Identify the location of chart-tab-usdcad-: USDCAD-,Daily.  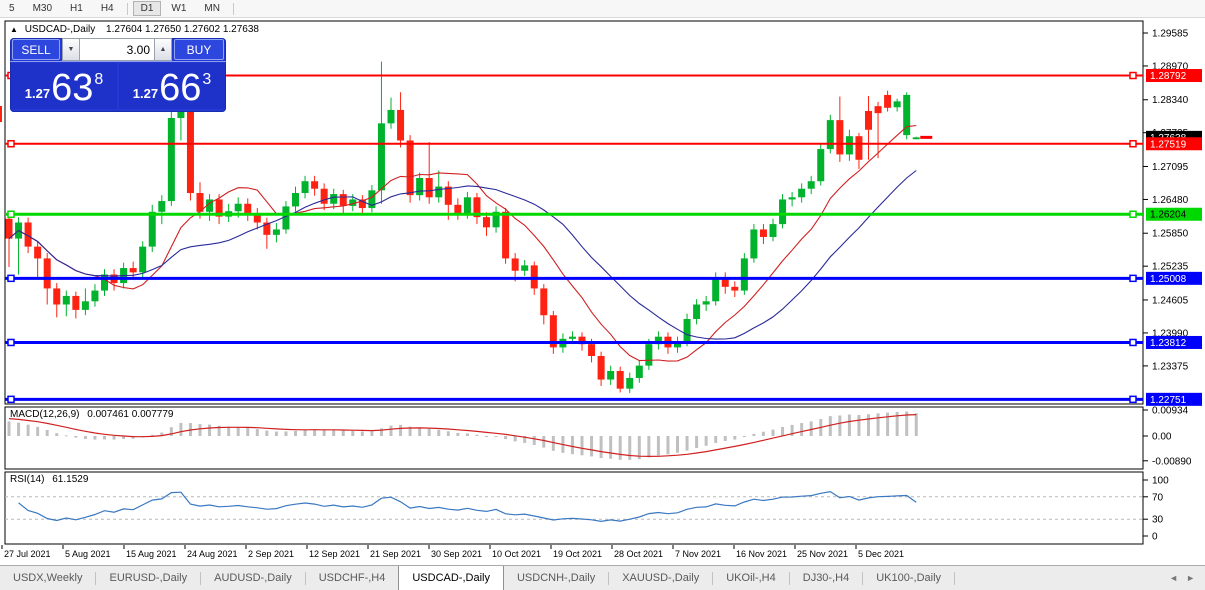
(451, 578).